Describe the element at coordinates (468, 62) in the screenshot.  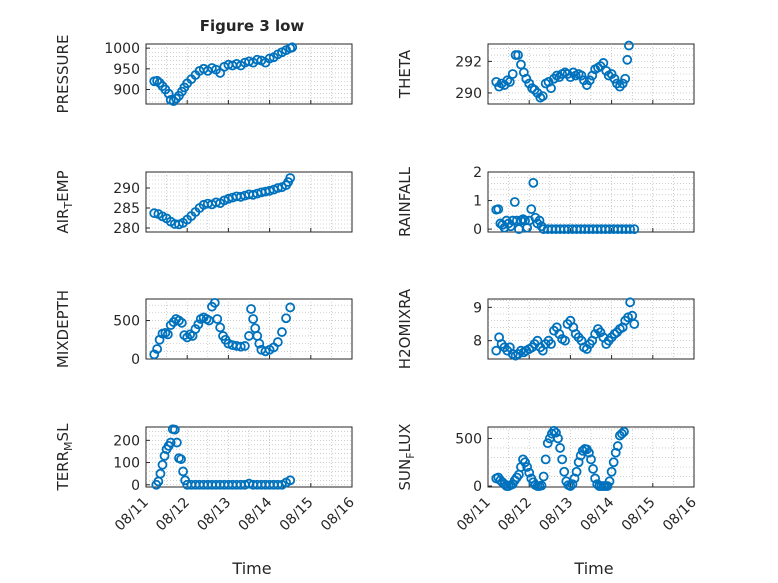
I see `y-tick-label: 292` at that location.